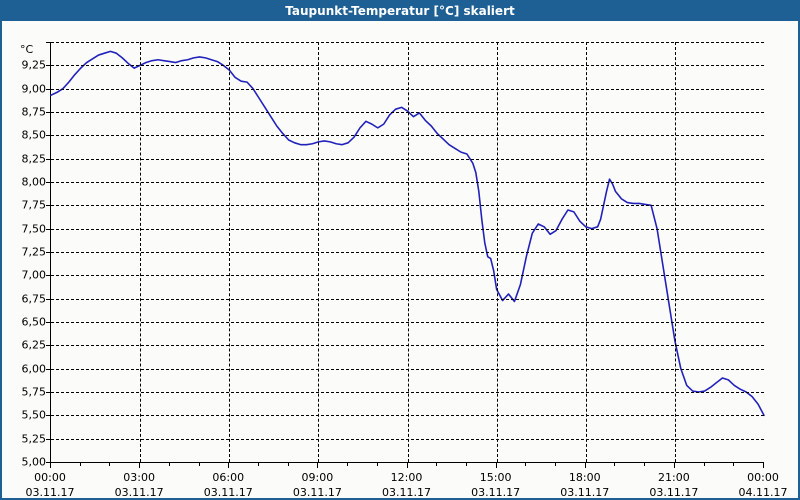 The width and height of the screenshot is (800, 500). I want to click on y-tick-label: 7,50, so click(34, 229).